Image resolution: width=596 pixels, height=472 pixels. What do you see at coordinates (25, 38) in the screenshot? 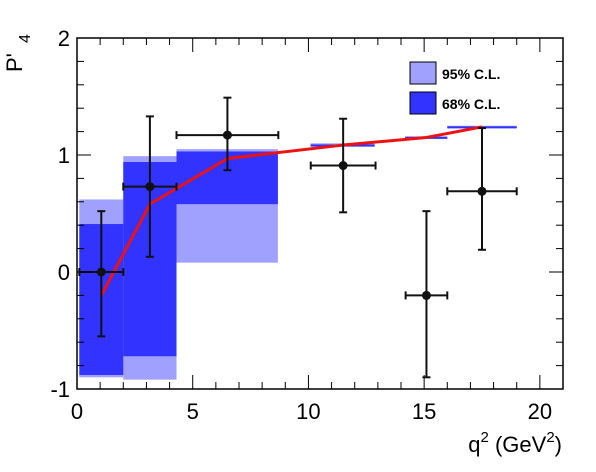
I see `y-axis-title-sub: 4` at bounding box center [25, 38].